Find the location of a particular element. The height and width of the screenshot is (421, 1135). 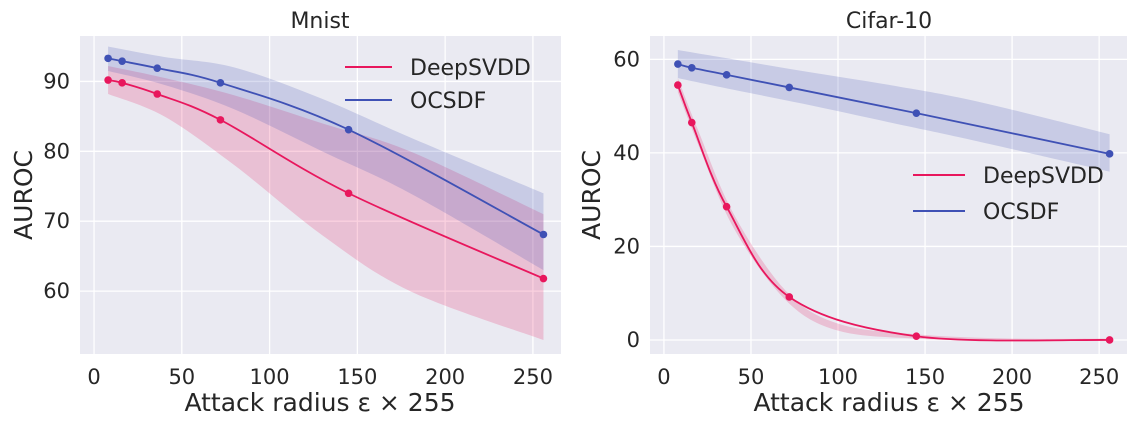

y-tick-labels-cifar10: 0 20 40 60 is located at coordinates (626, 199).